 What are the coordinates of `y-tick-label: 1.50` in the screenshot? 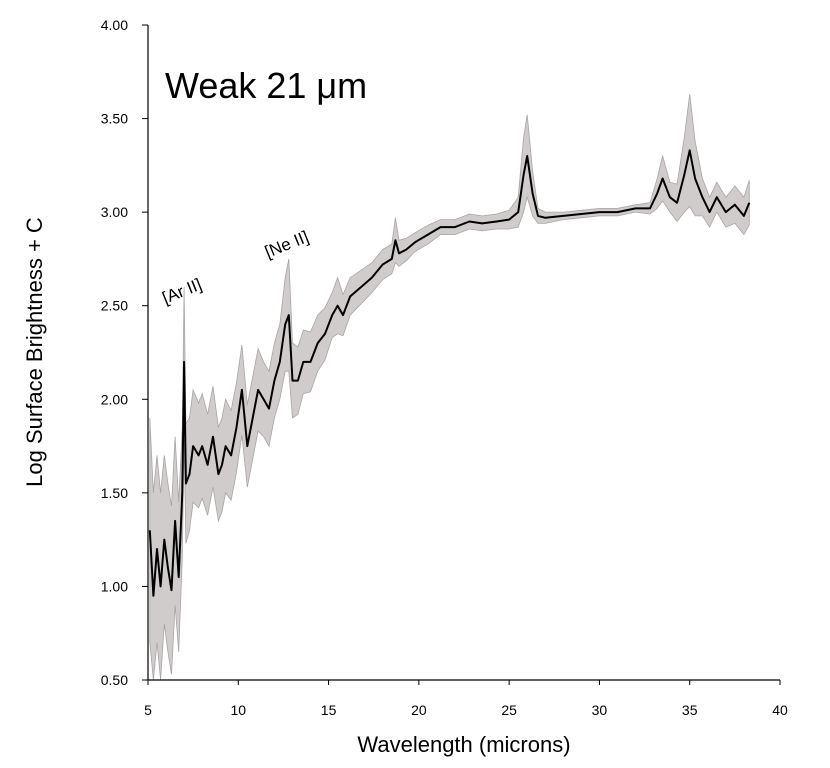 It's located at (114, 493).